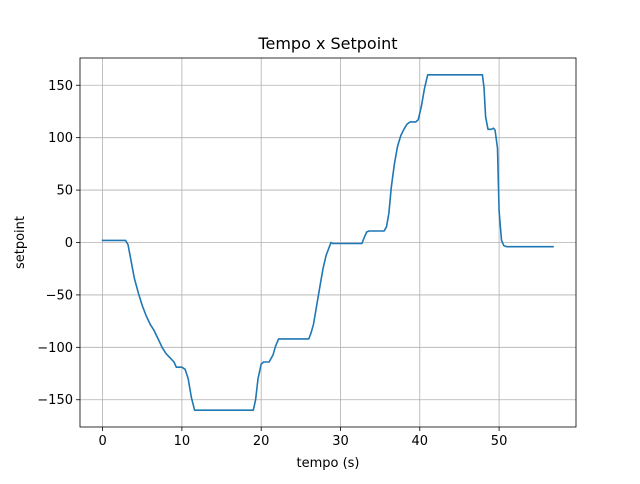 This screenshot has width=640, height=484. What do you see at coordinates (69, 243) in the screenshot?
I see `y-tick-label: 0` at bounding box center [69, 243].